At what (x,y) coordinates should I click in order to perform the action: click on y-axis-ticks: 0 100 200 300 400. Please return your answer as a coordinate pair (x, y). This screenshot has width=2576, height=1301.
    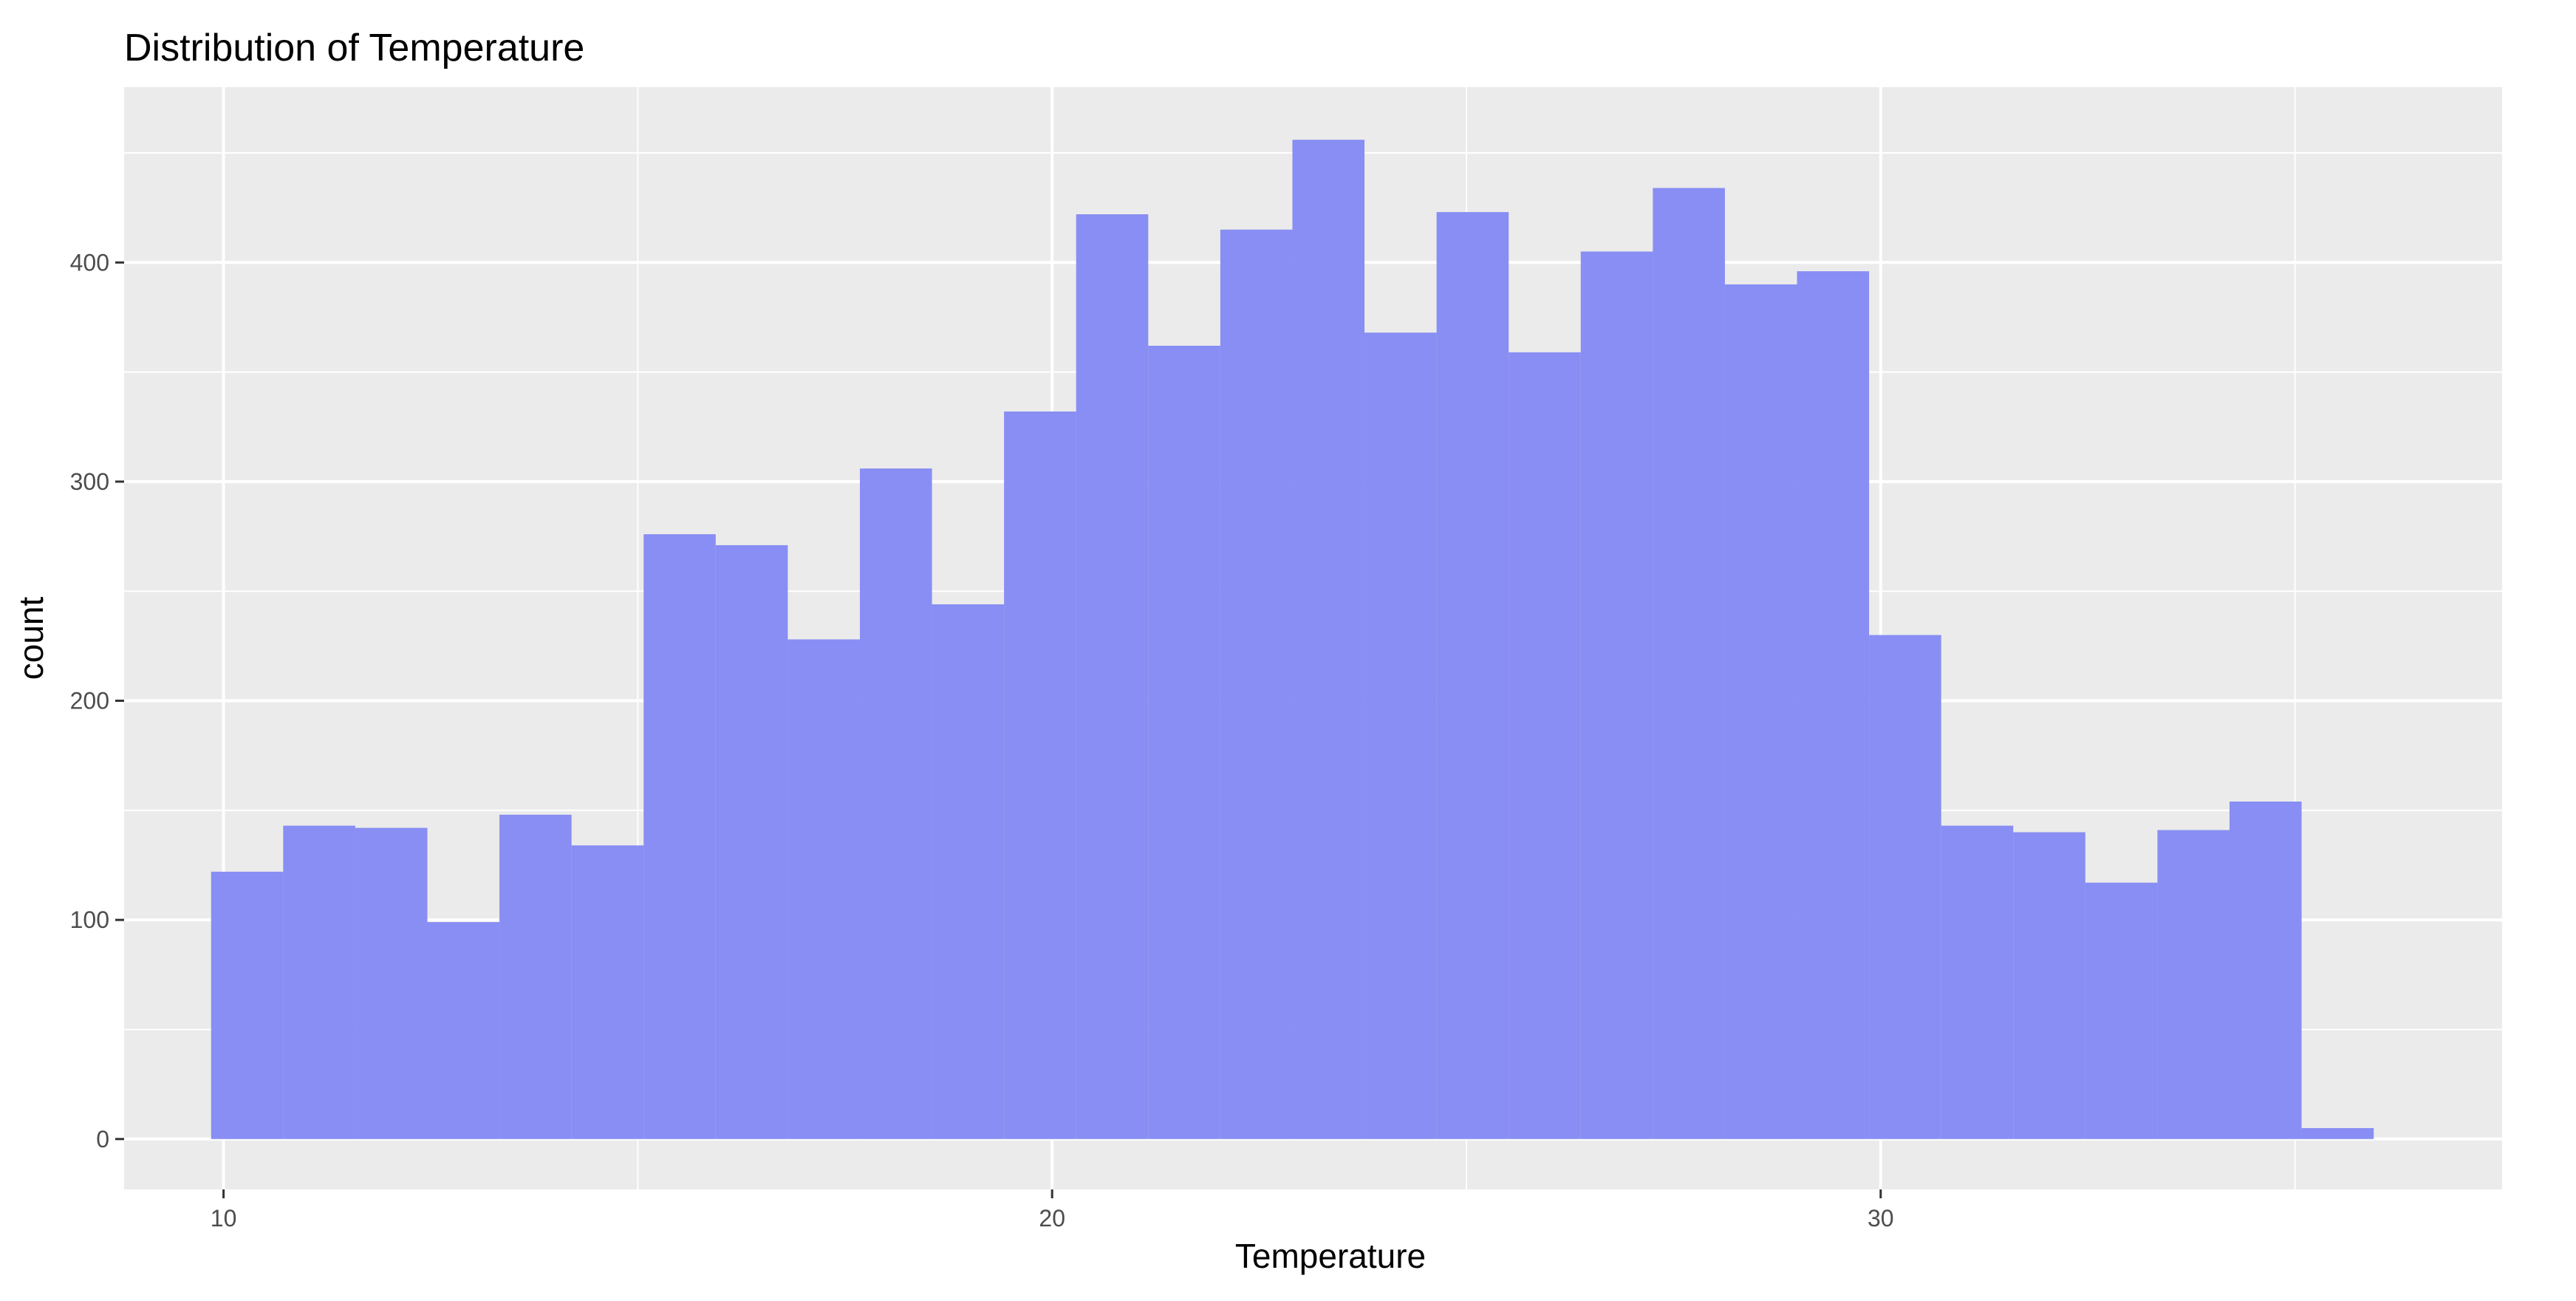
    Looking at the image, I should click on (97, 701).